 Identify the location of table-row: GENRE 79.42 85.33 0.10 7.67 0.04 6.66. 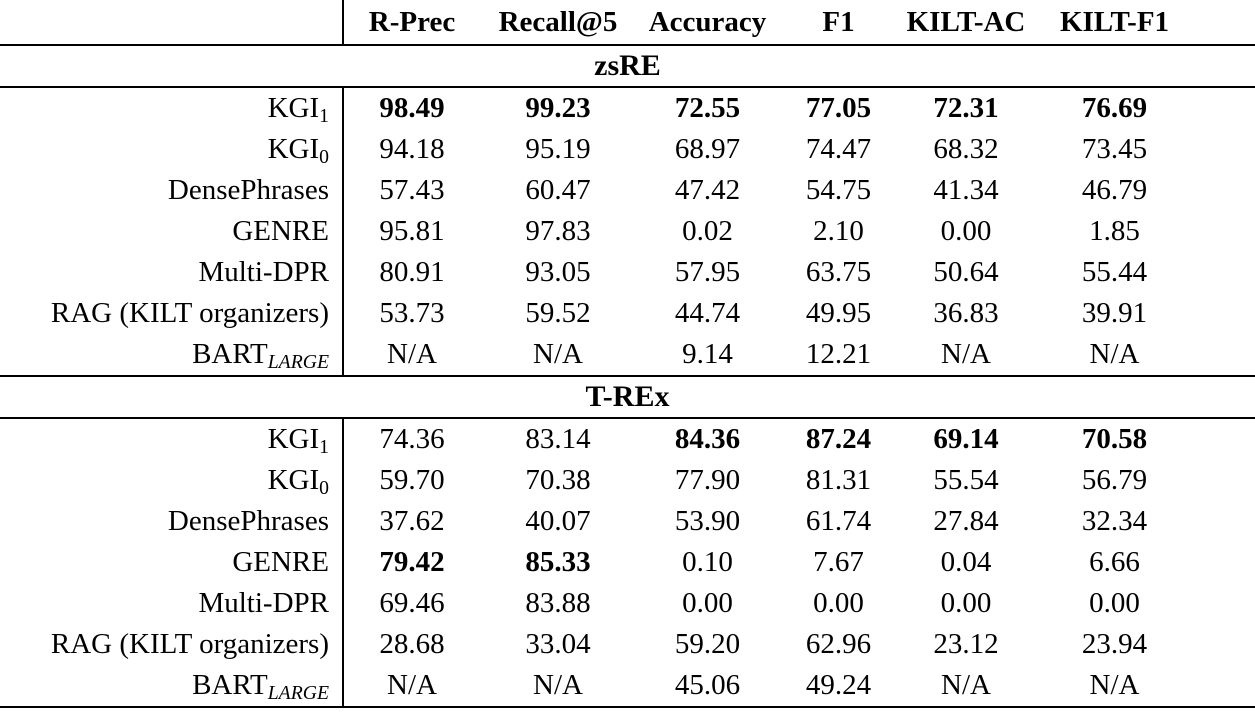
(627, 562).